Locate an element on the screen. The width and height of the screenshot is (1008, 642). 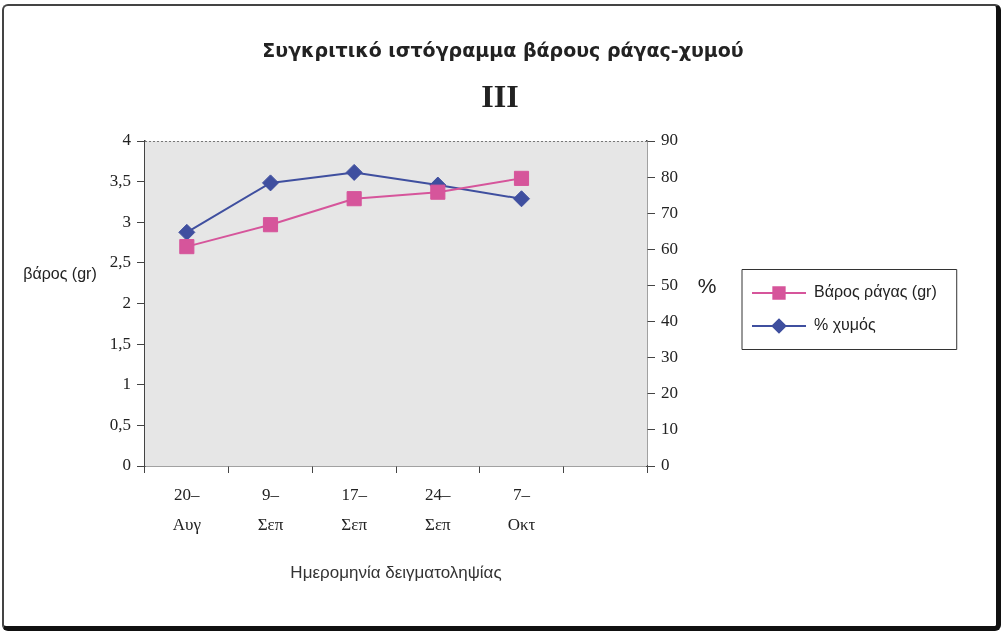
y2-tick-label: 60 is located at coordinates (669, 248).